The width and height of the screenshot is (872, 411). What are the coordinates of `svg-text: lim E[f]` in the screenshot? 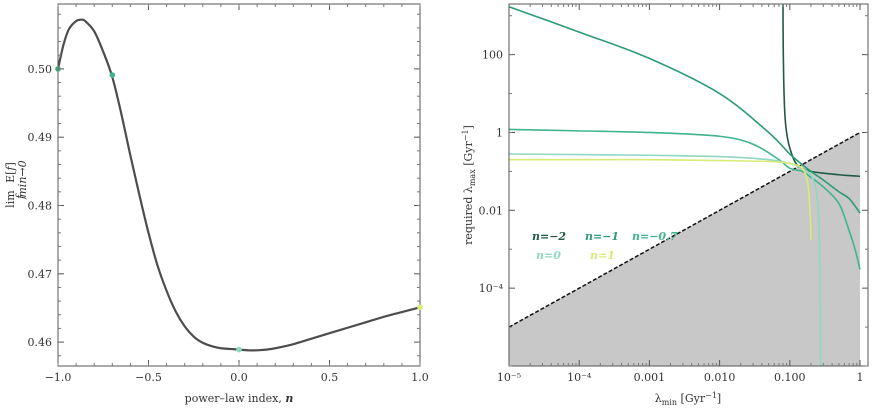 It's located at (10, 185).